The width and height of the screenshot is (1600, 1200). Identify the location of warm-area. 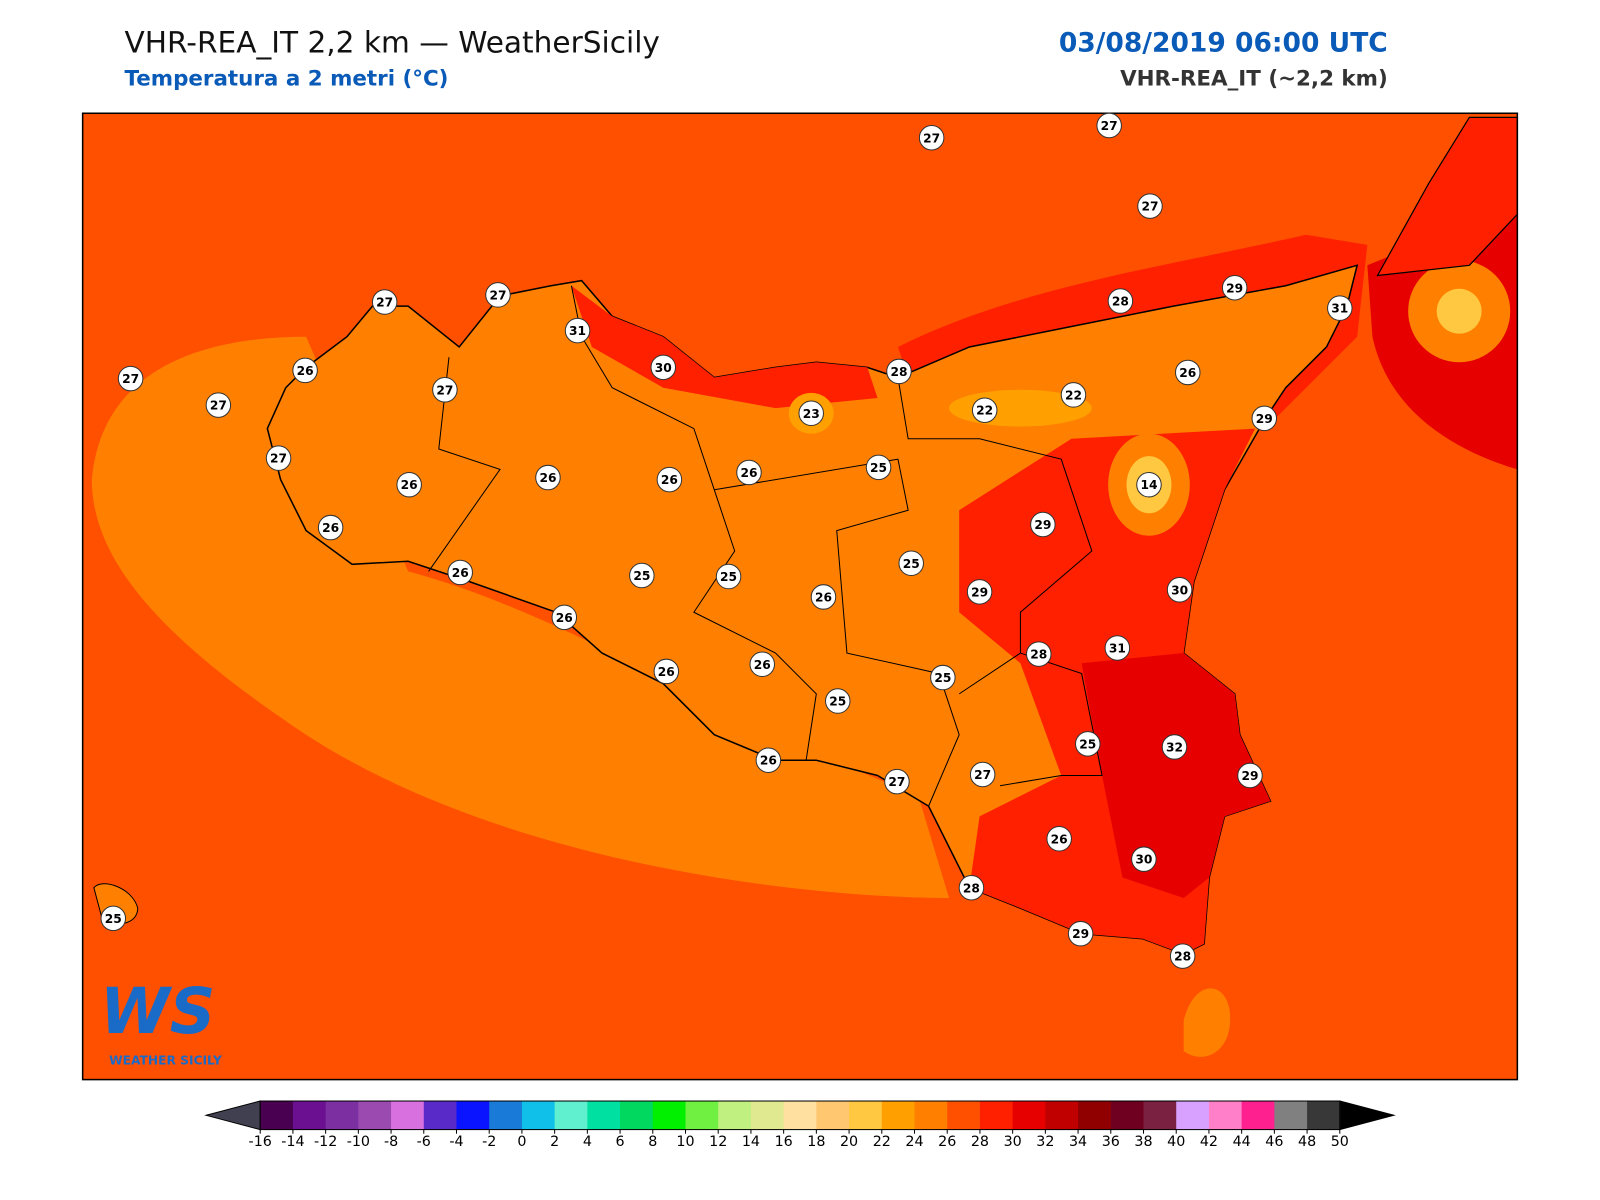
(724, 347).